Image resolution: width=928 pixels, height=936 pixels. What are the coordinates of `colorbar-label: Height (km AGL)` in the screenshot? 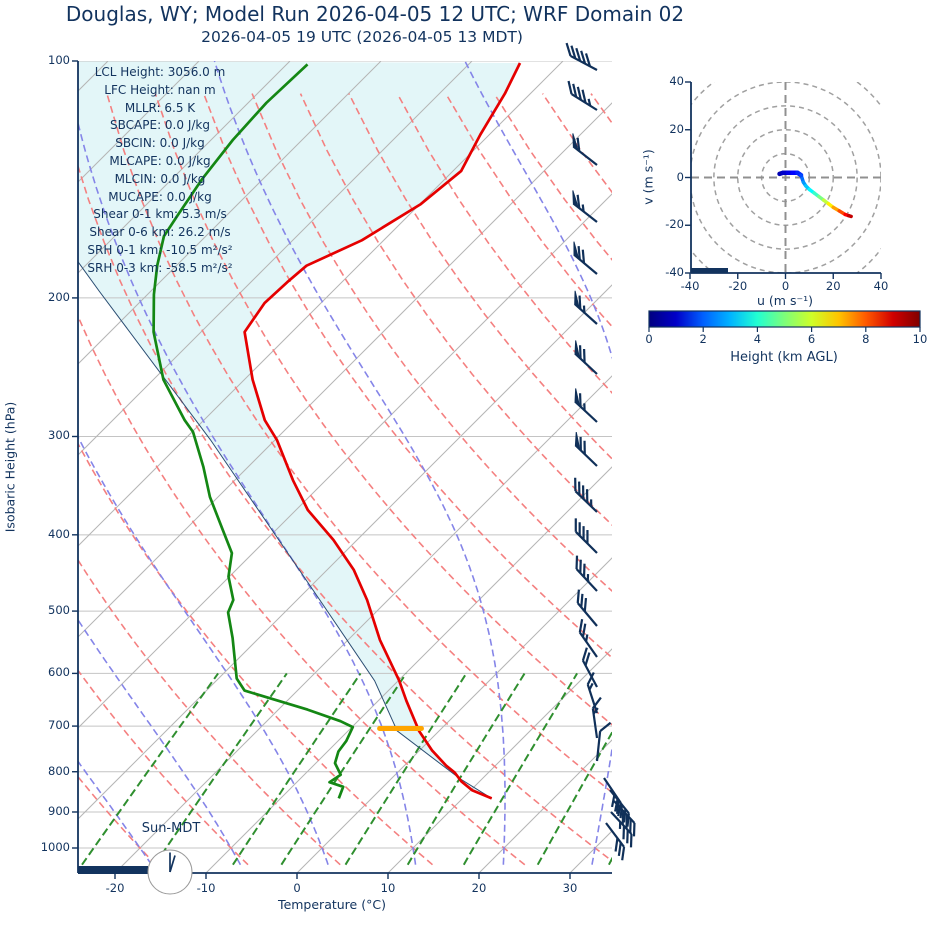 It's located at (784, 357).